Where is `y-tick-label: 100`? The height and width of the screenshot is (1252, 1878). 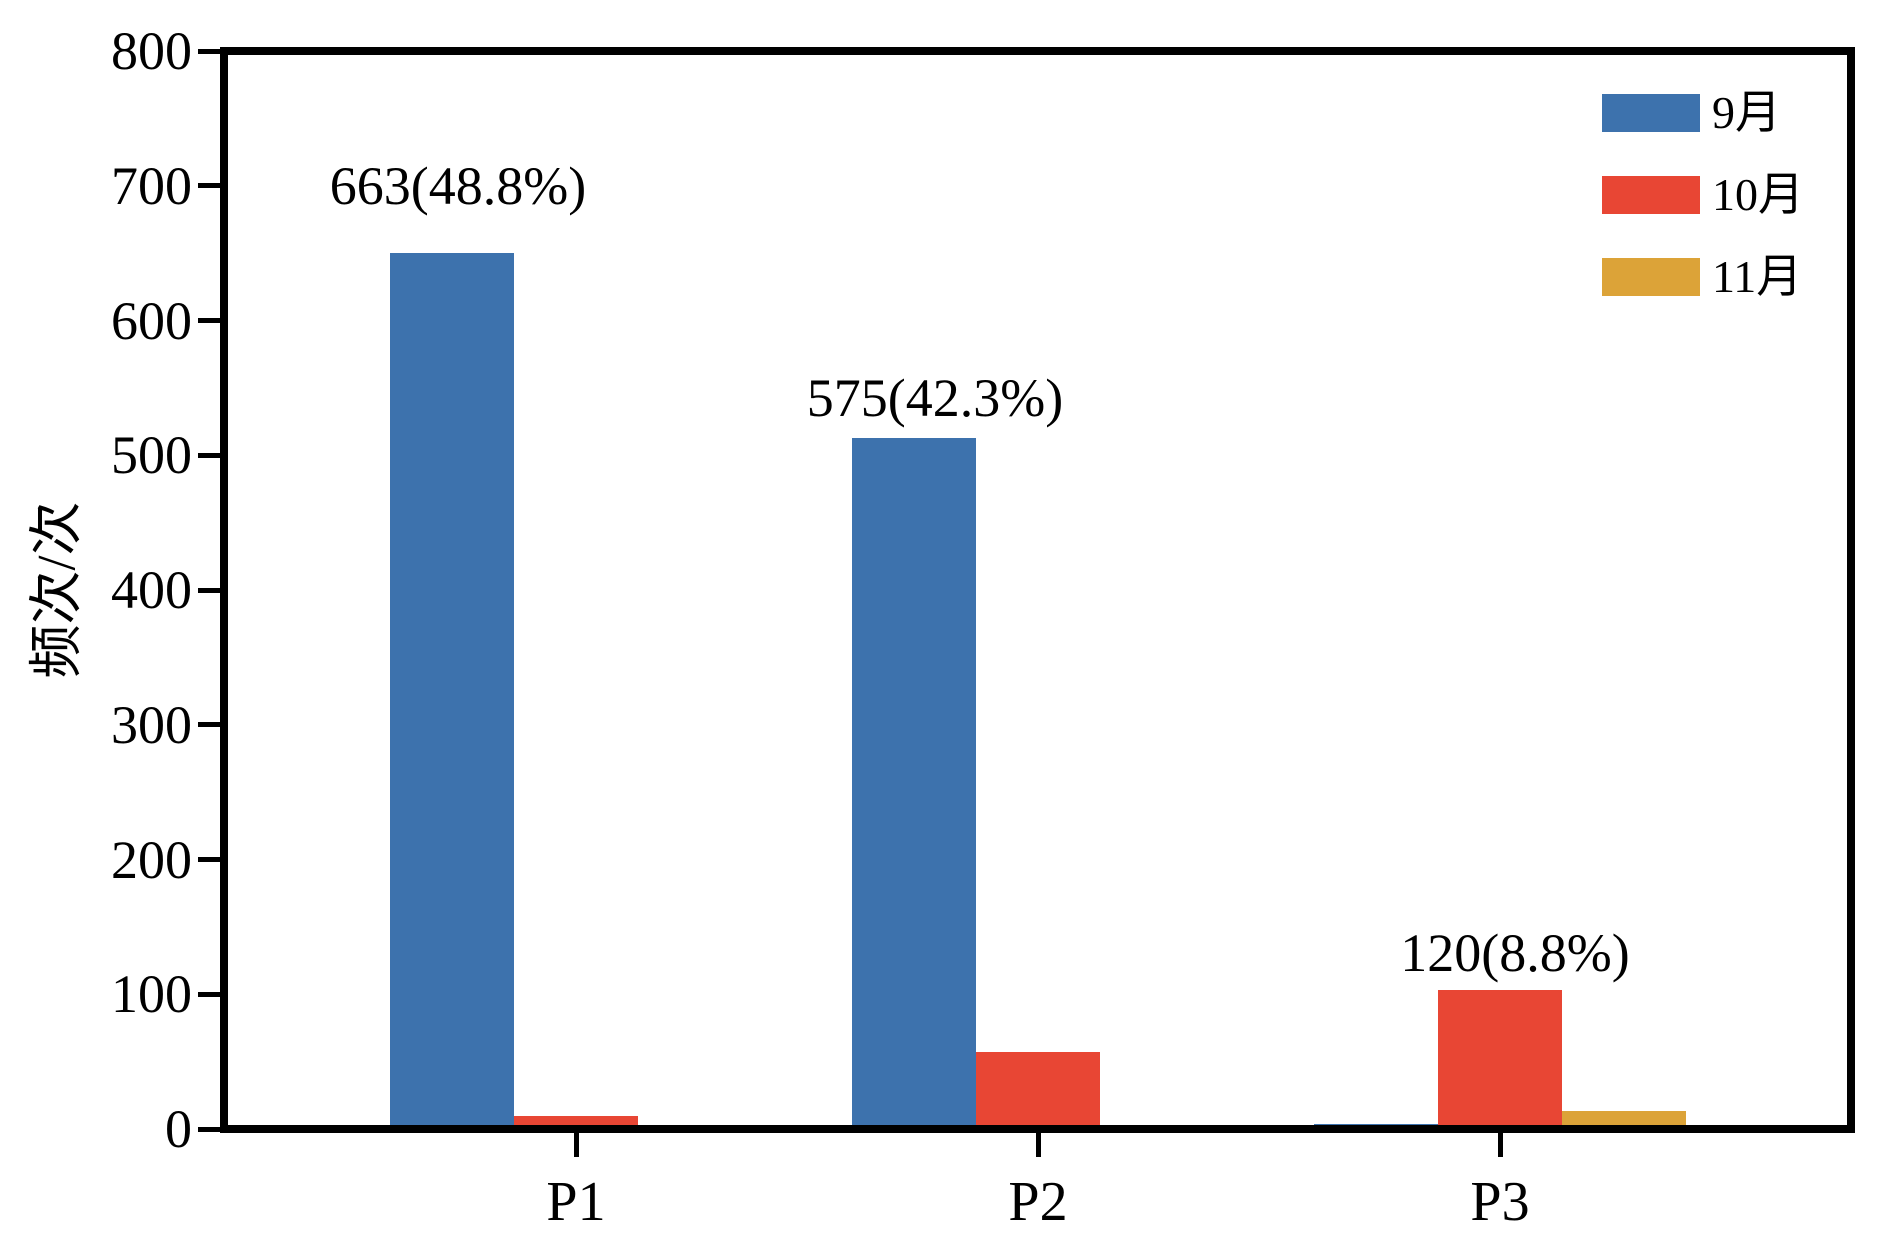
y-tick-label: 100 is located at coordinates (151, 994).